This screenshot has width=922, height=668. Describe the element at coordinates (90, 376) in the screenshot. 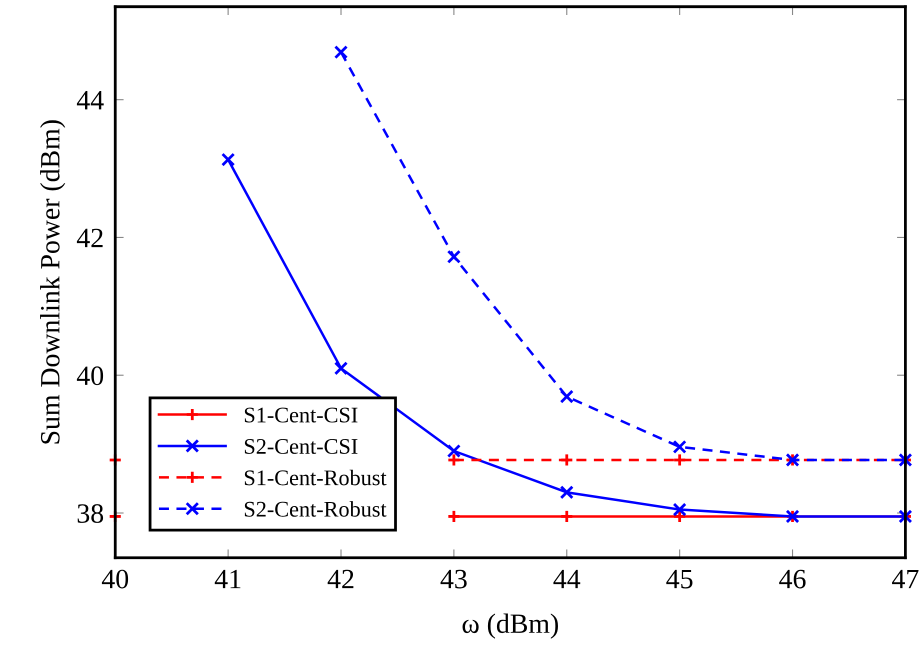

I see `y-tick-label: 40` at that location.